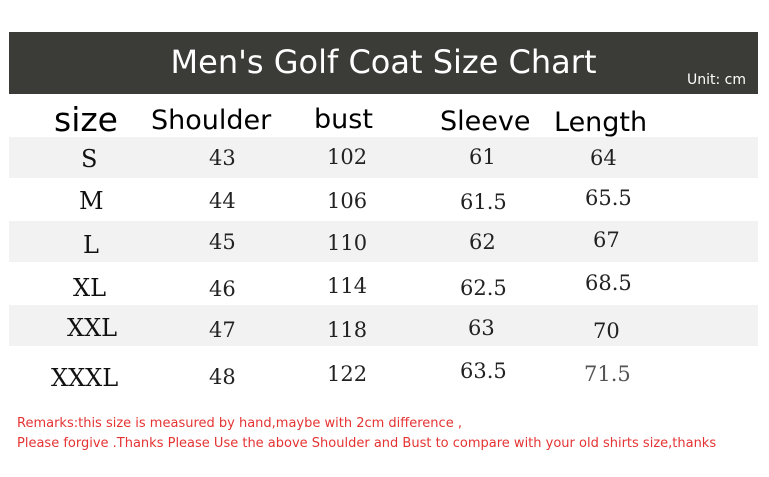 Image resolution: width=769 pixels, height=477 pixels. What do you see at coordinates (481, 328) in the screenshot?
I see `sleeve-cell: 63` at bounding box center [481, 328].